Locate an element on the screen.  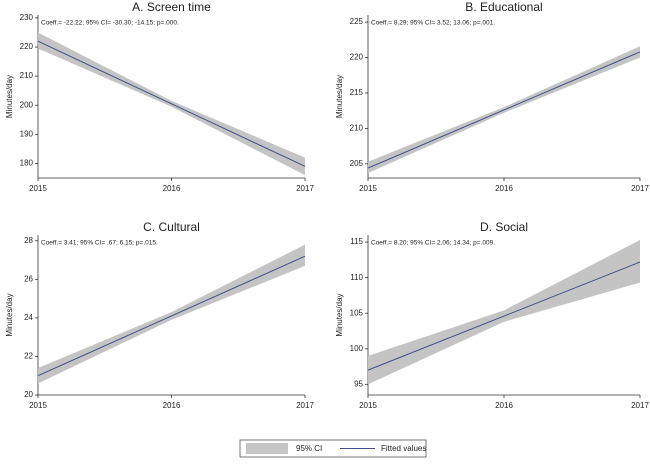
y-tick-label: 22 is located at coordinates (28, 356).